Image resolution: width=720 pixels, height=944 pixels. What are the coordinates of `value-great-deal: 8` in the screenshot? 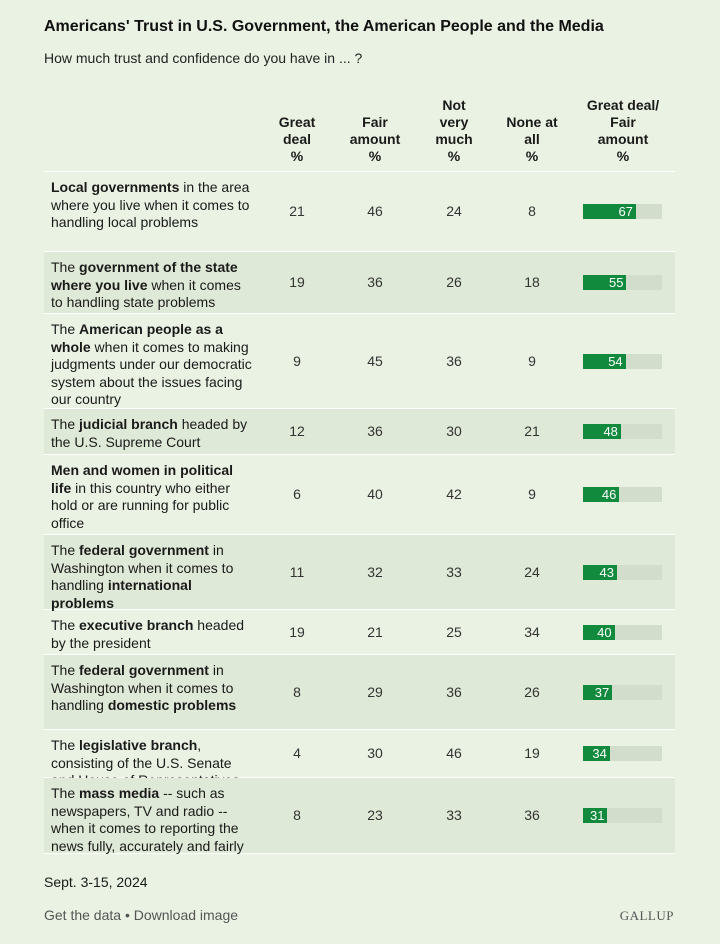 It's located at (297, 692).